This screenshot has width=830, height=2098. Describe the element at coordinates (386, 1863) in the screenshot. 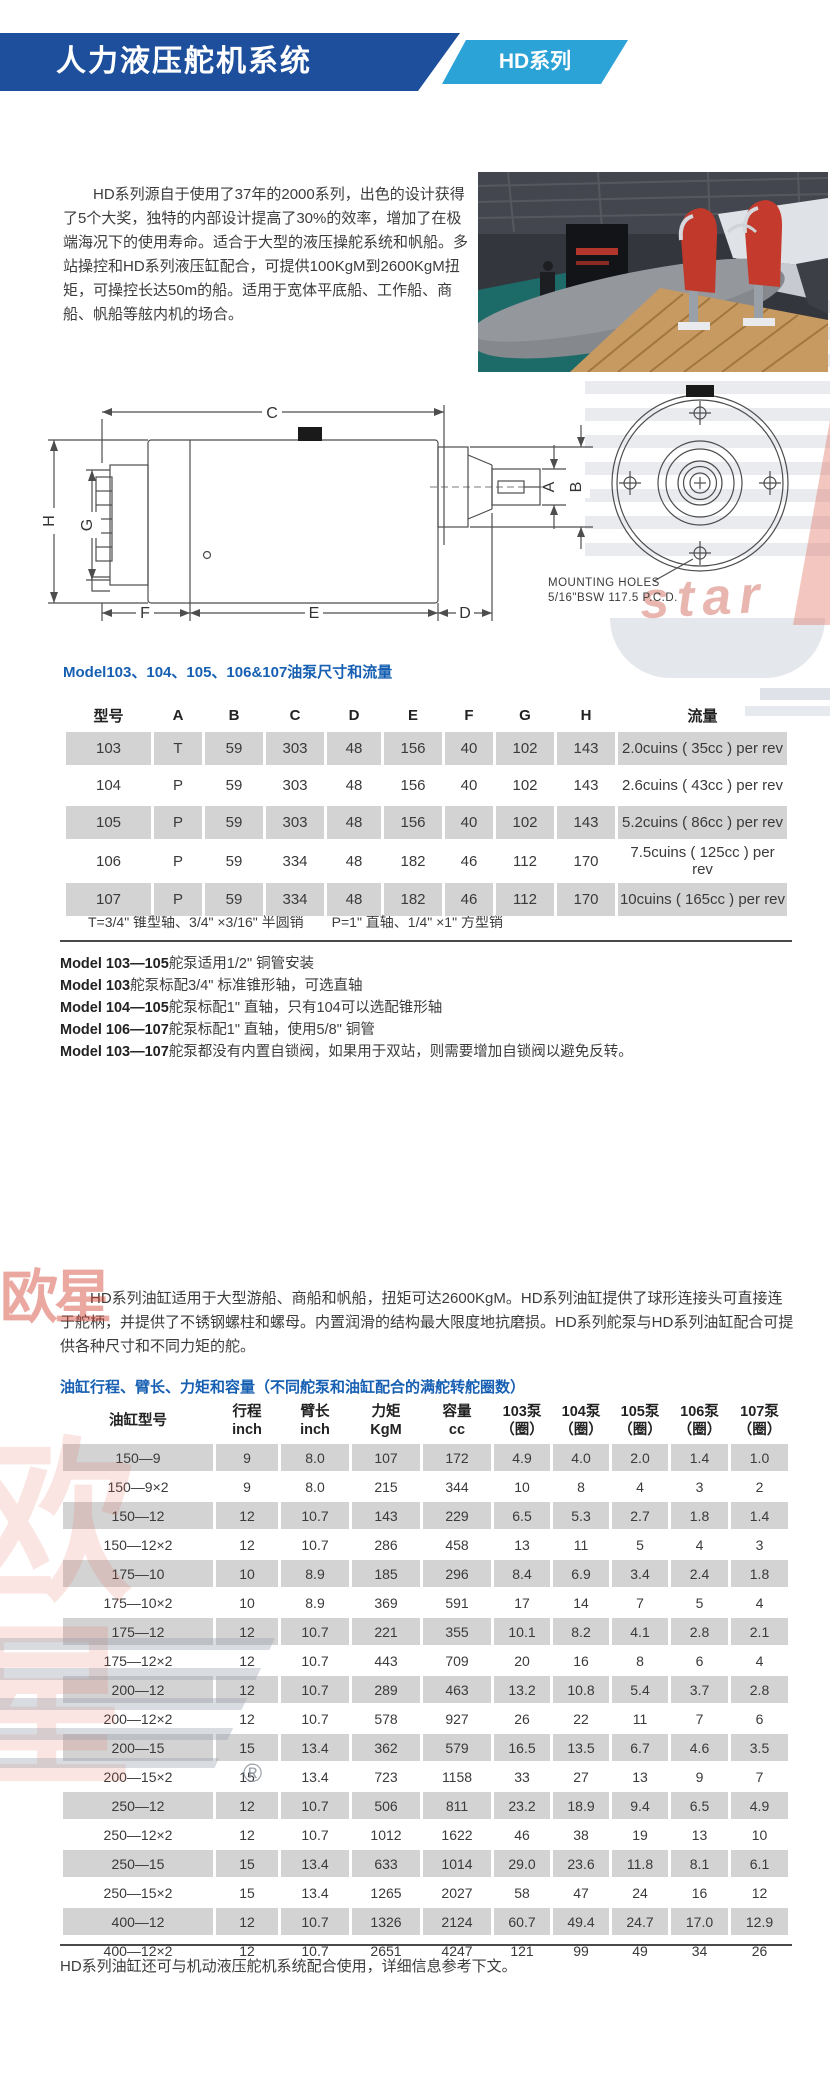

I see `table-cell: 633` at that location.